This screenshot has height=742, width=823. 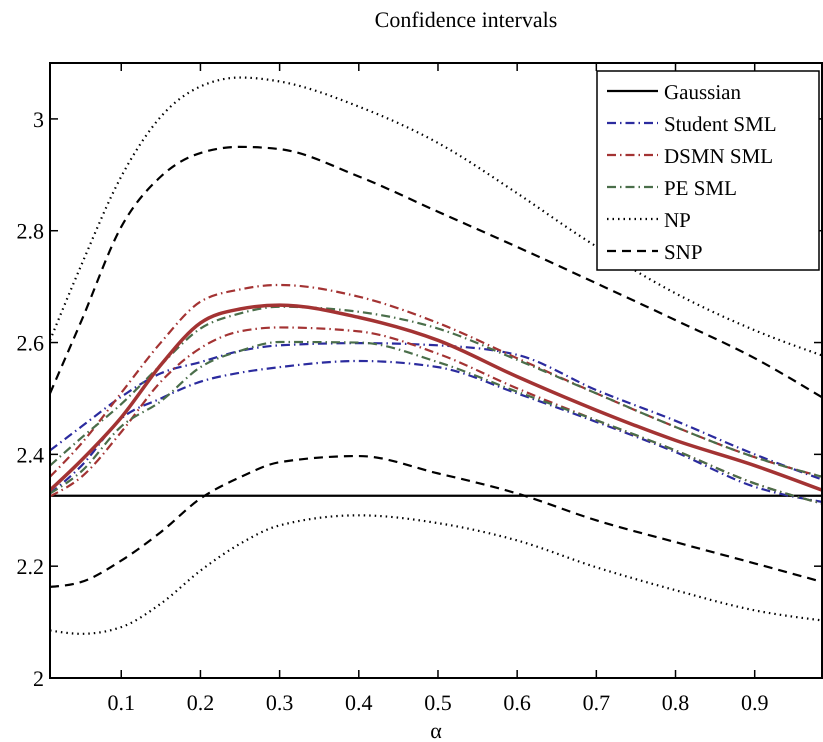 What do you see at coordinates (676, 702) in the screenshot?
I see `x-tick-label: 0.8` at bounding box center [676, 702].